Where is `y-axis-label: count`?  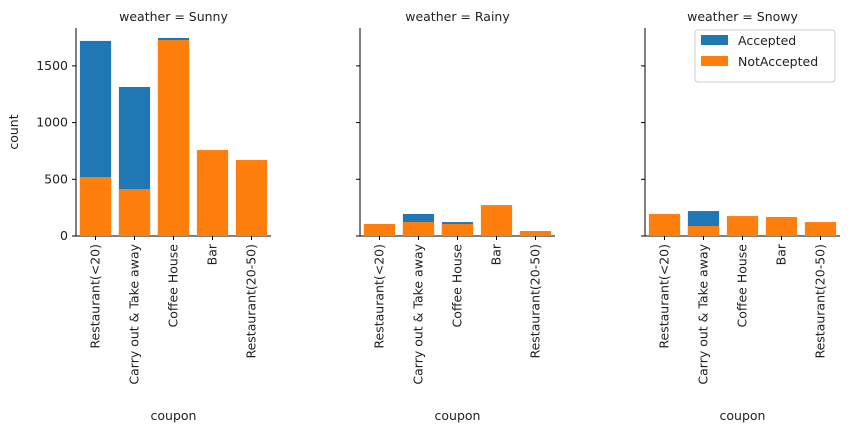
y-axis-label: count is located at coordinates (13, 131).